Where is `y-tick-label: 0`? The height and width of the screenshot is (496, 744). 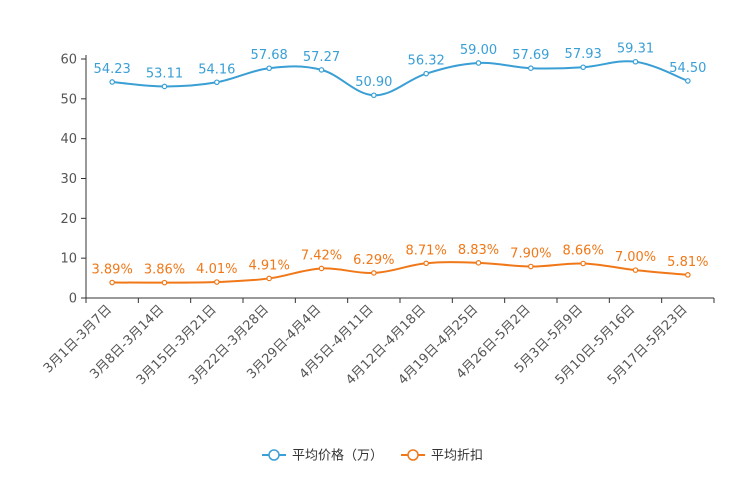 y-tick-label: 0 is located at coordinates (73, 299).